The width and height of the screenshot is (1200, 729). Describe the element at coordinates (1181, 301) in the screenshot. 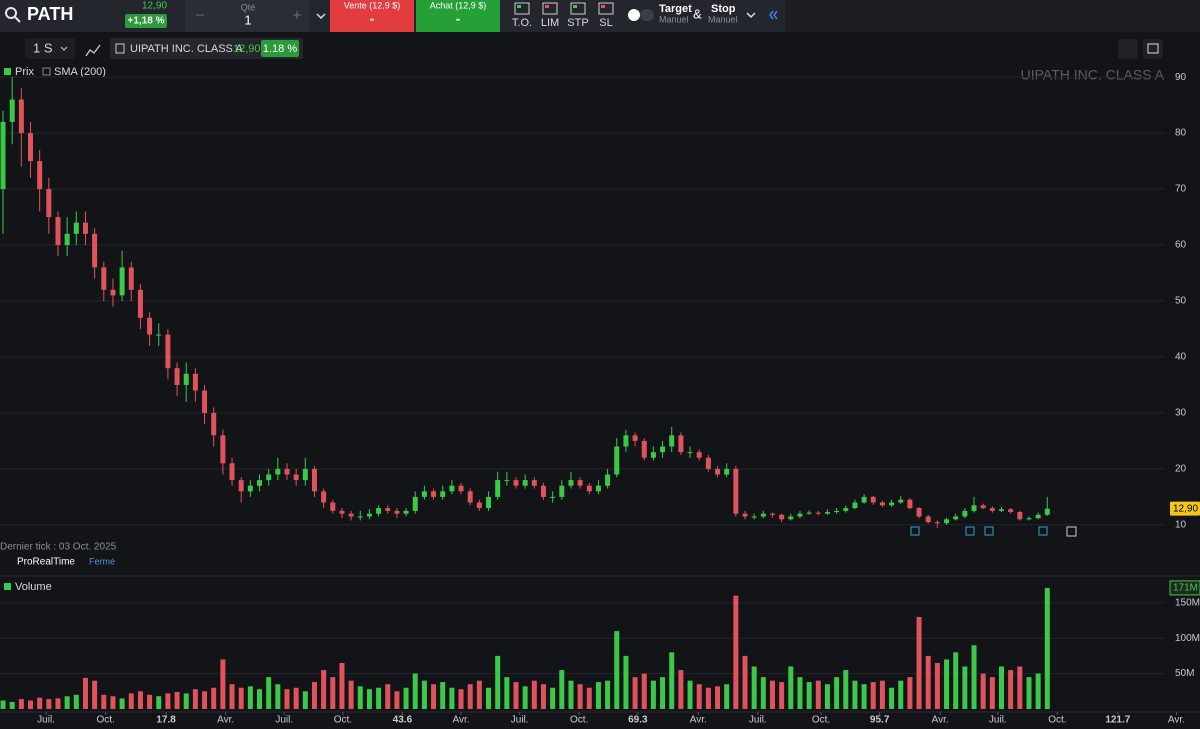

I see `y-tick-label: 50` at that location.